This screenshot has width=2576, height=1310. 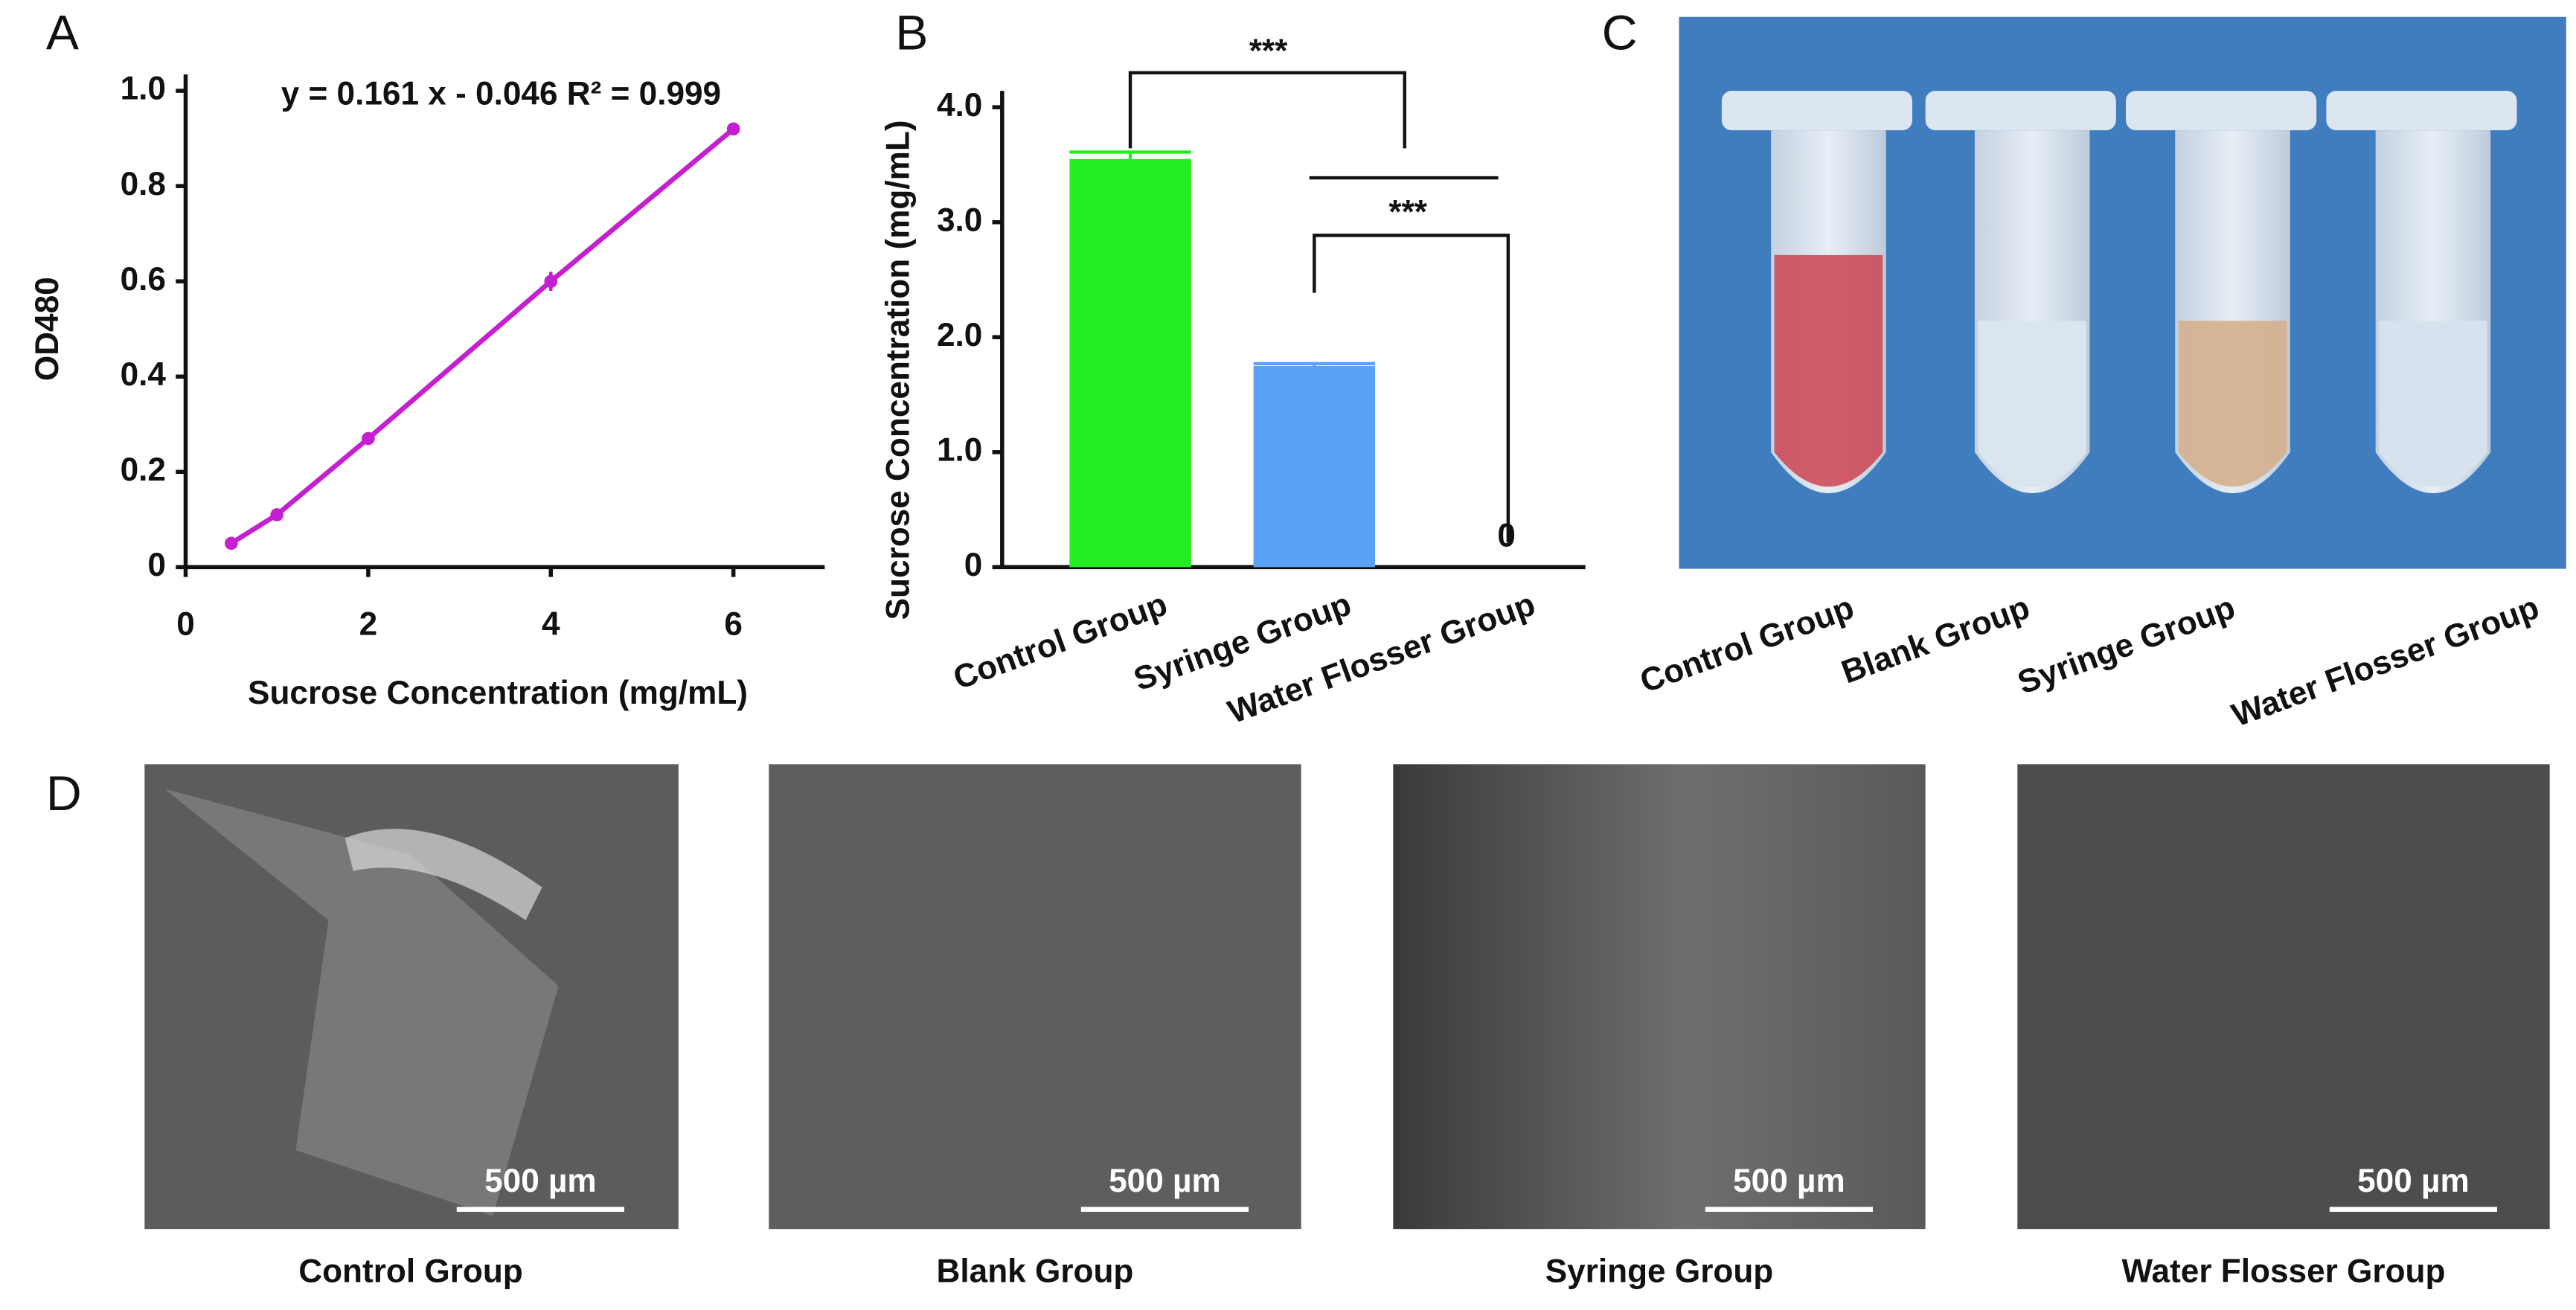 What do you see at coordinates (143, 279) in the screenshot?
I see `y-tick-label: 0.6` at bounding box center [143, 279].